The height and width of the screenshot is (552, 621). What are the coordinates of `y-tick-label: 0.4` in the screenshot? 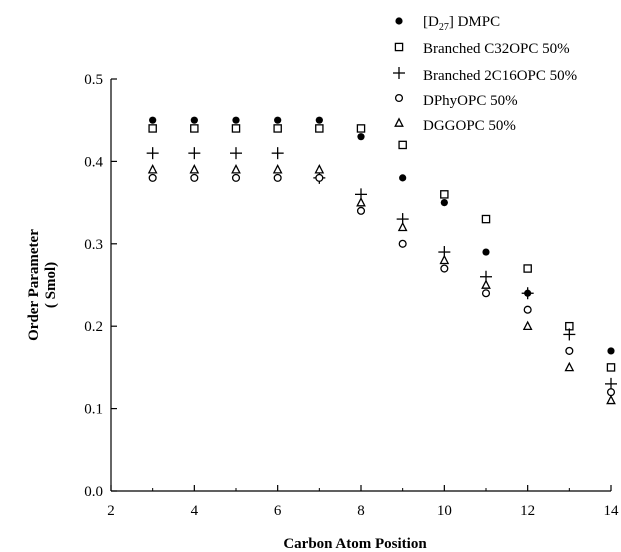 It's located at (93, 162).